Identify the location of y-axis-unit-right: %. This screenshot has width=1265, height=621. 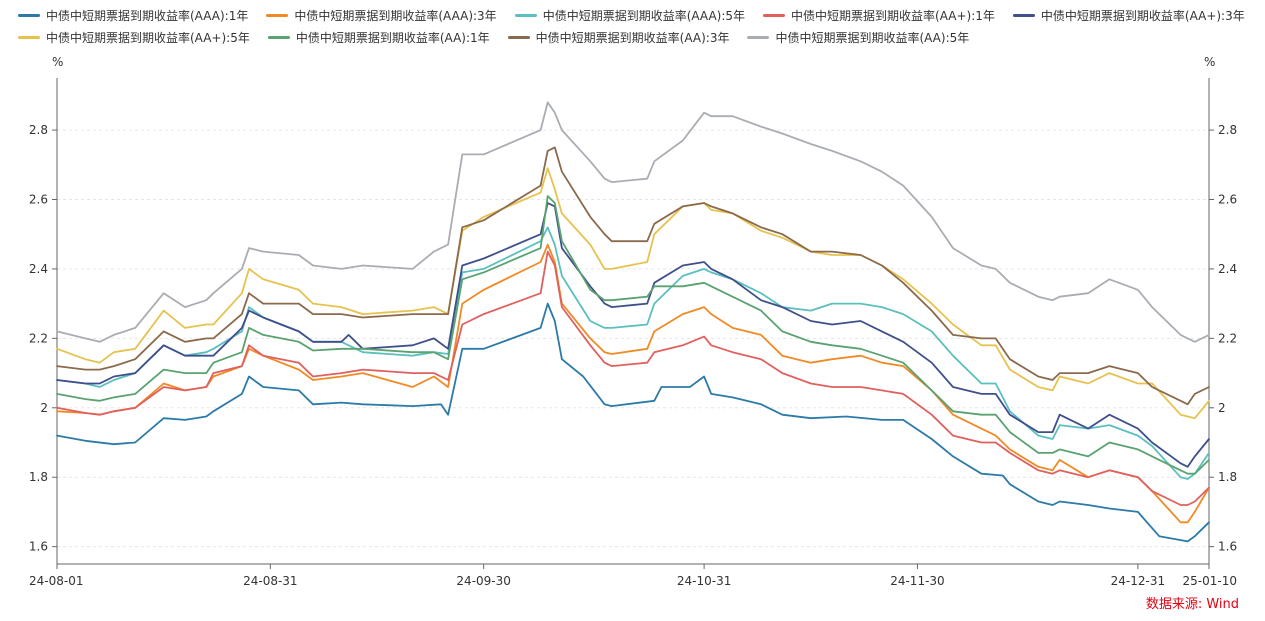
(1209, 62).